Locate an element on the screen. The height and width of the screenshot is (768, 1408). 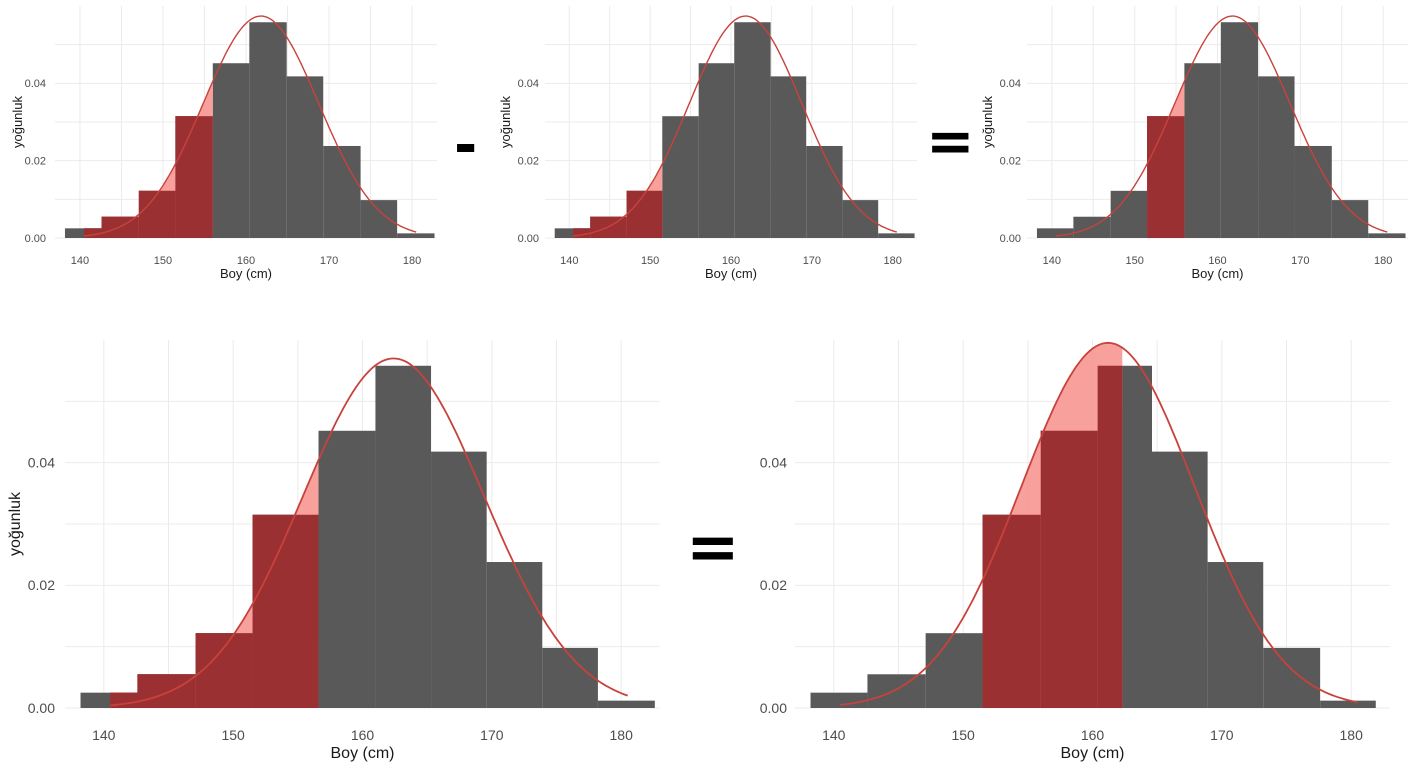
minus-operator: - is located at coordinates (466, 145).